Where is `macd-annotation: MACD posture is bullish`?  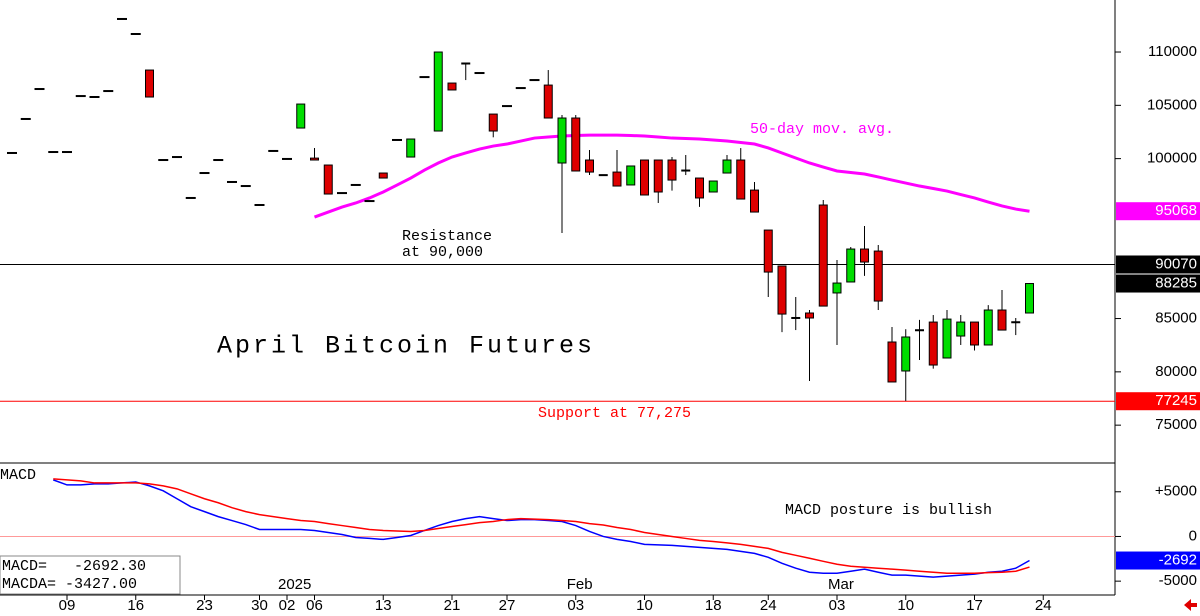
macd-annotation: MACD posture is bullish is located at coordinates (888, 510).